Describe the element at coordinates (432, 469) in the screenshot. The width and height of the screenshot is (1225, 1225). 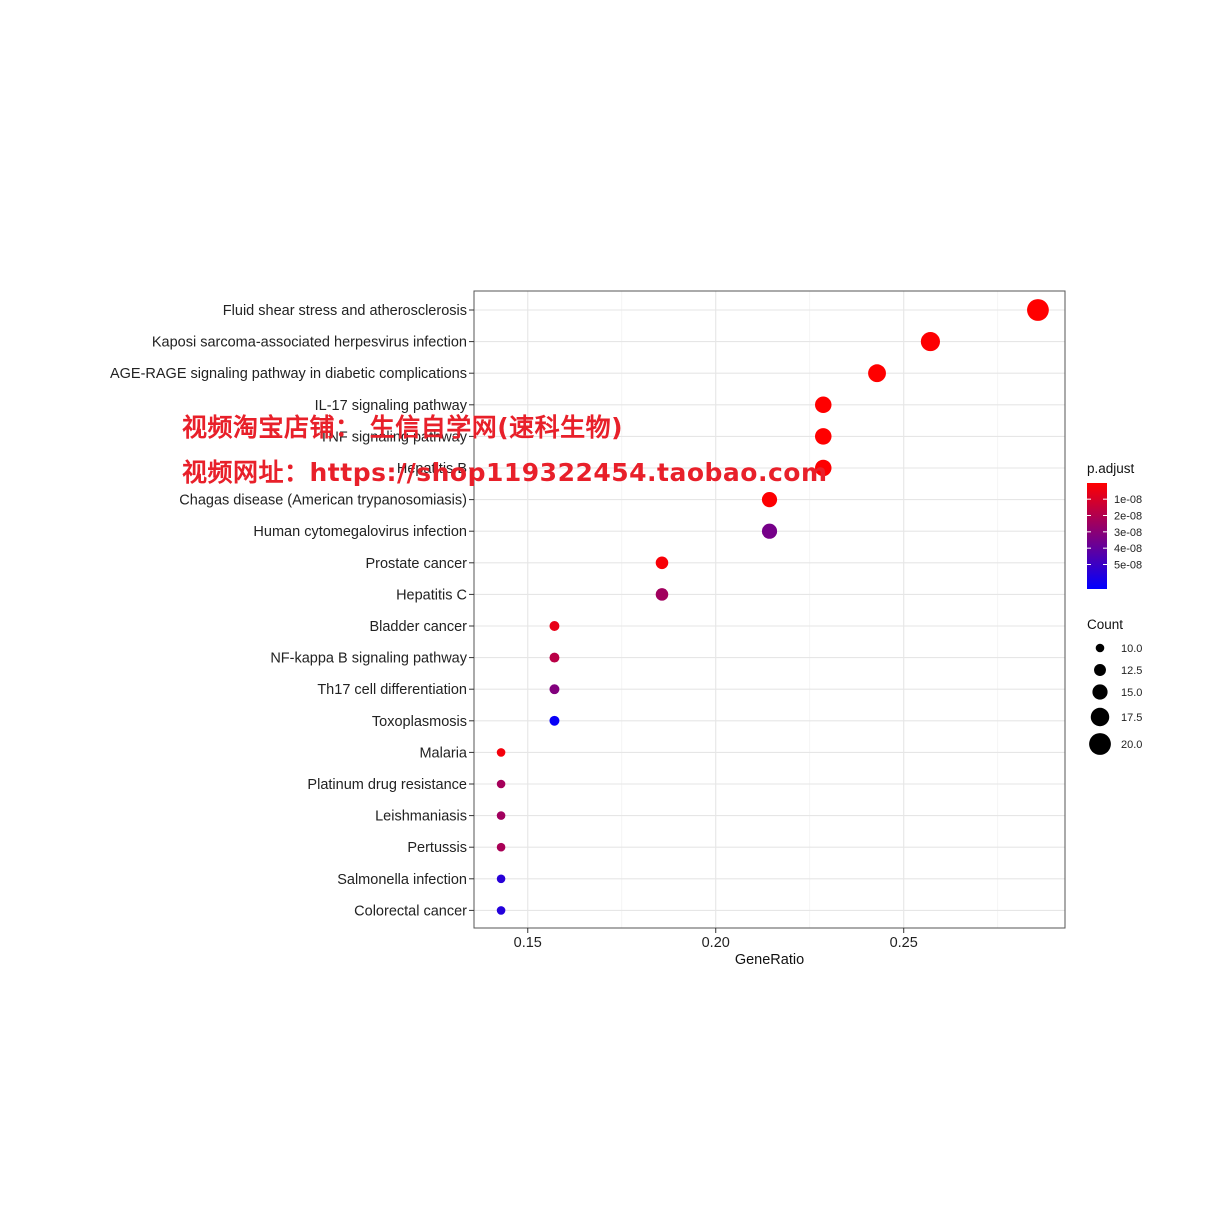
I see `category-label: Hepatitis B` at that location.